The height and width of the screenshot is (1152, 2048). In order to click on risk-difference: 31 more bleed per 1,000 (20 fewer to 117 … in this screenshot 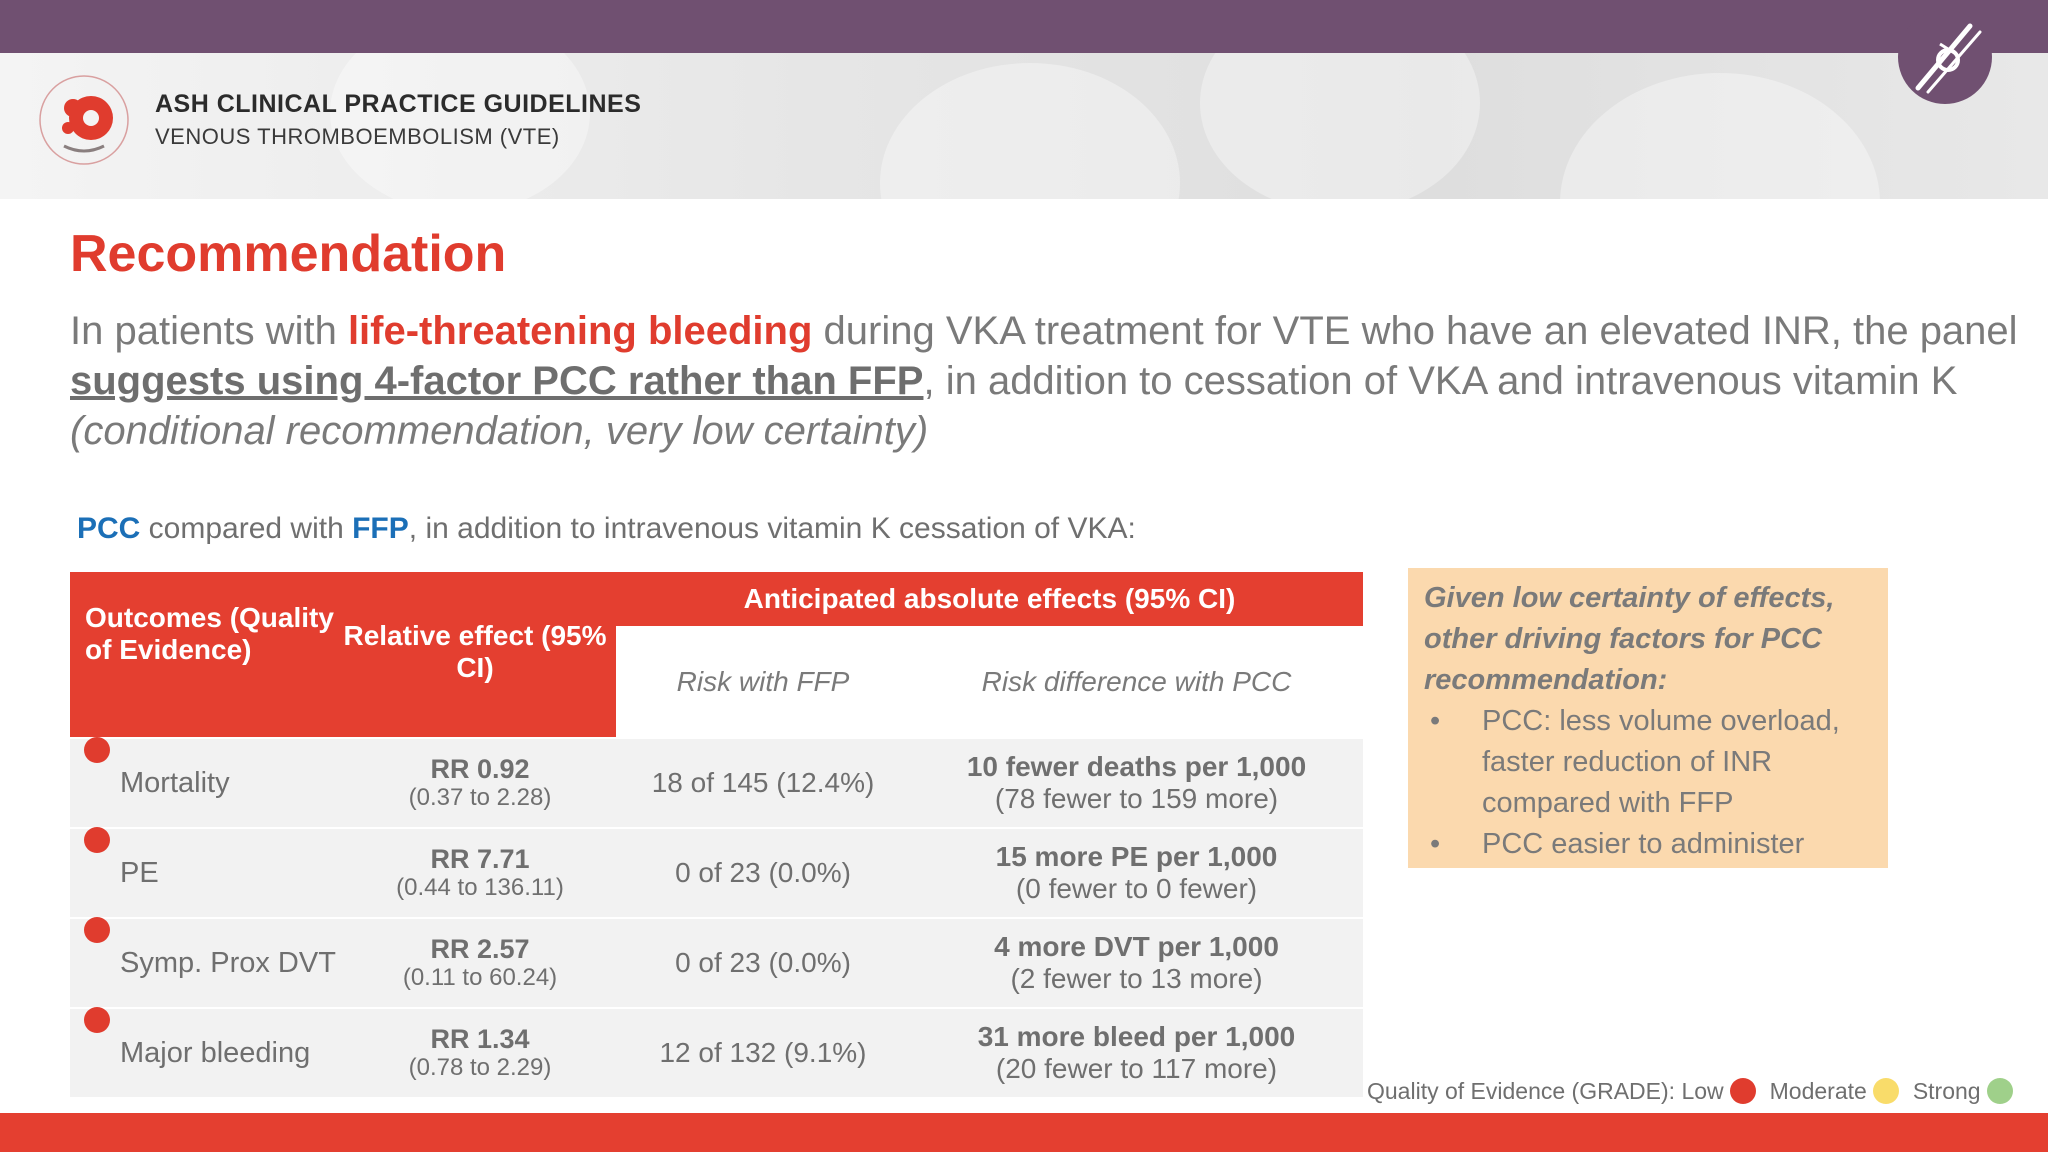, I will do `click(1136, 1053)`.